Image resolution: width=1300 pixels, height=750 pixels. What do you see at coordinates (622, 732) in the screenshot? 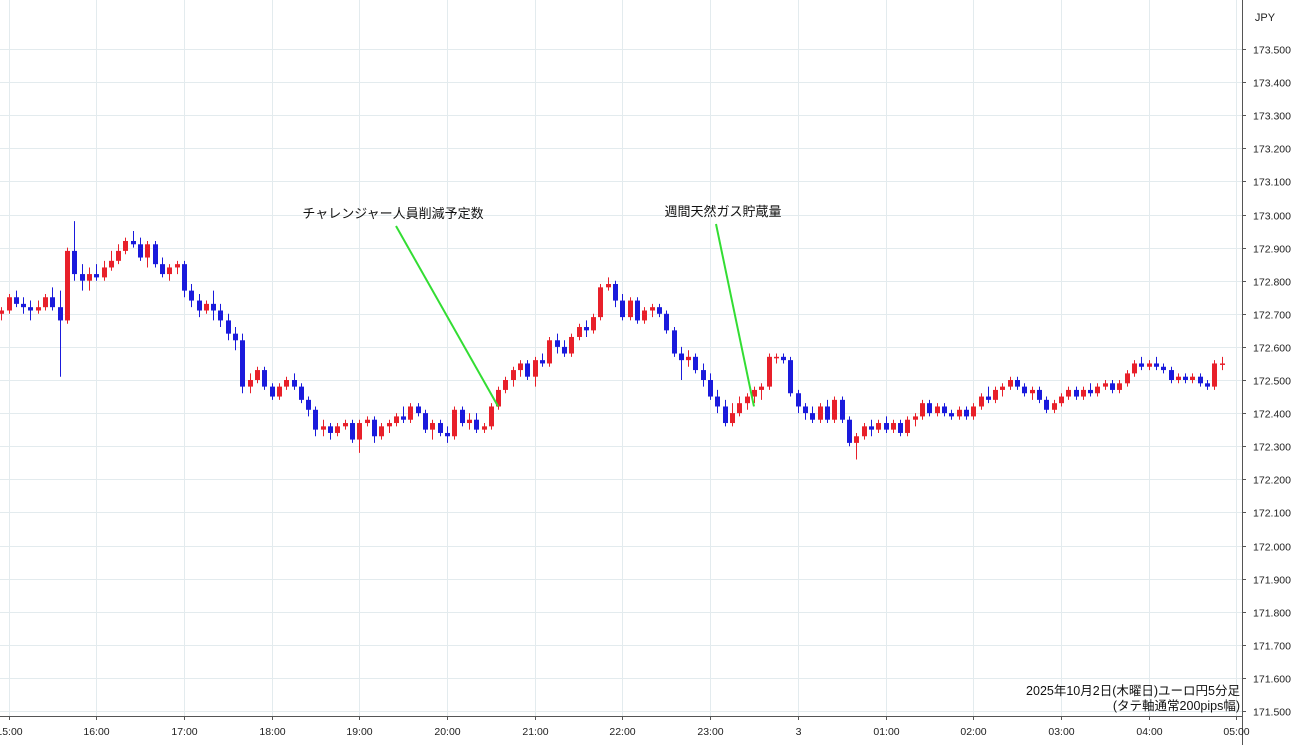
I see `x-tick-label: 22:00` at bounding box center [622, 732].